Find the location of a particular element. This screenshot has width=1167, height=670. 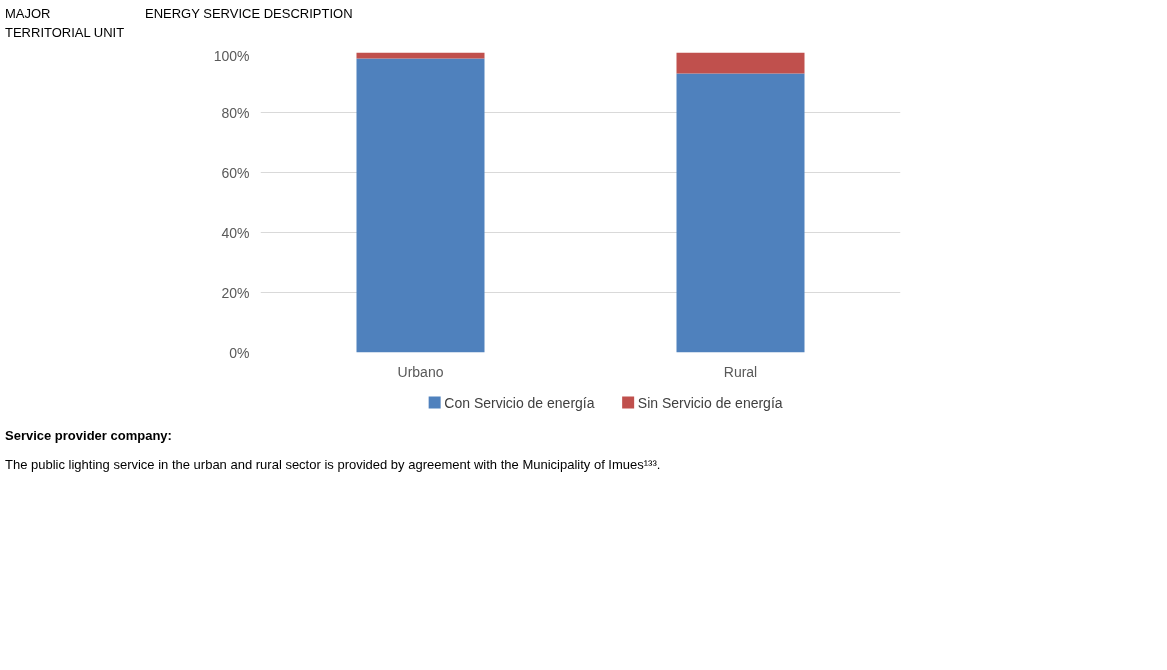

y-tick-label: 40% is located at coordinates (235, 232).